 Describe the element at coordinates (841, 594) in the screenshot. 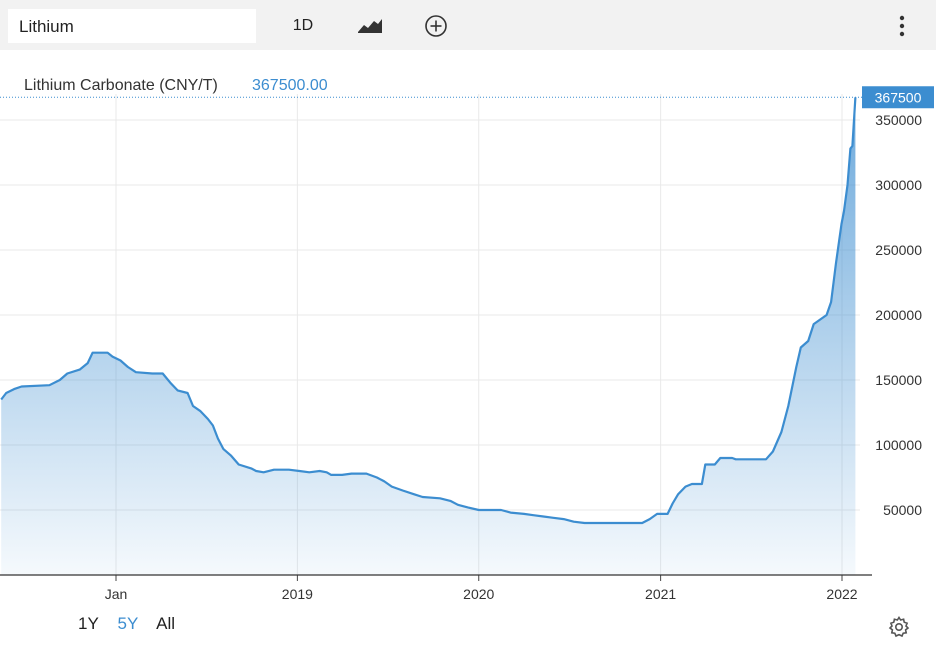

I see `x-tick-label: 2022` at that location.